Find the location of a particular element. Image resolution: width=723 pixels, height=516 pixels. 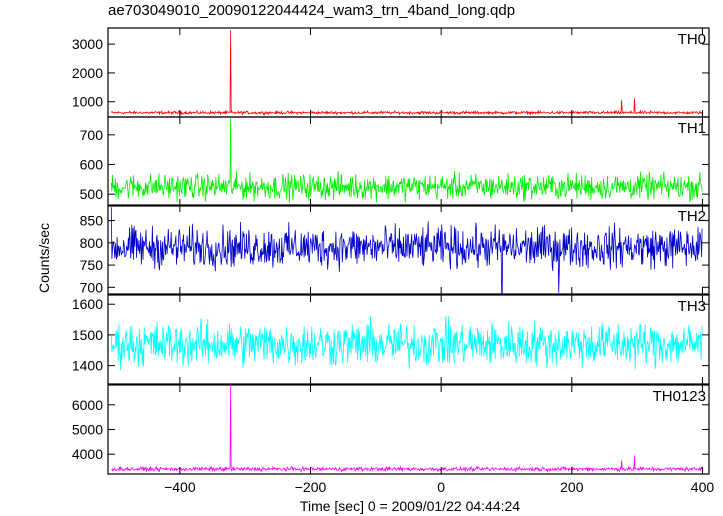

series-line-th0123 is located at coordinates (407, 430).